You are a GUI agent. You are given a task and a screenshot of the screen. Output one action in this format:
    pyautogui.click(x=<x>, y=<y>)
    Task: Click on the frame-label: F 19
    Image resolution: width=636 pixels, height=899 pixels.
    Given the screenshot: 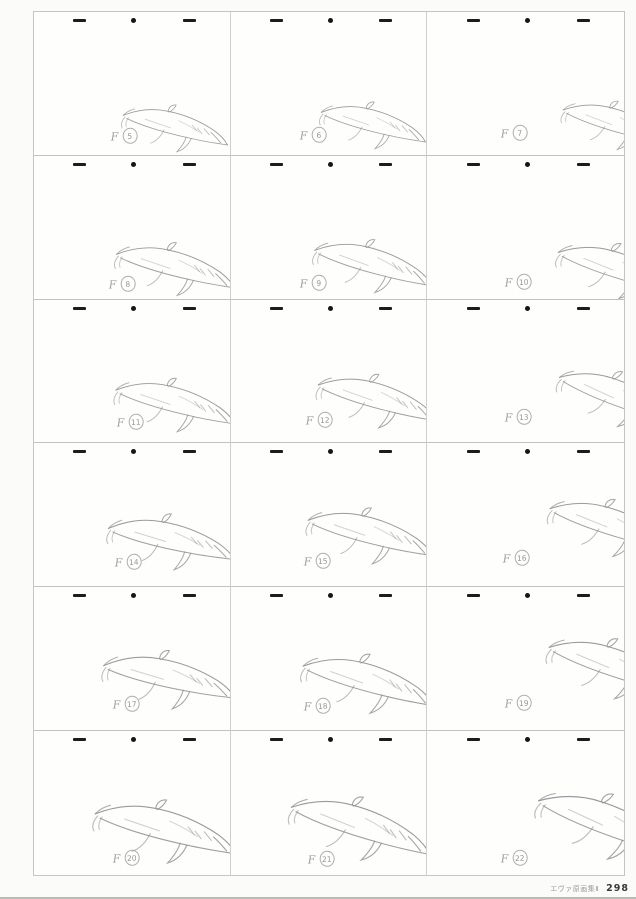 What is the action you would take?
    pyautogui.click(x=518, y=703)
    